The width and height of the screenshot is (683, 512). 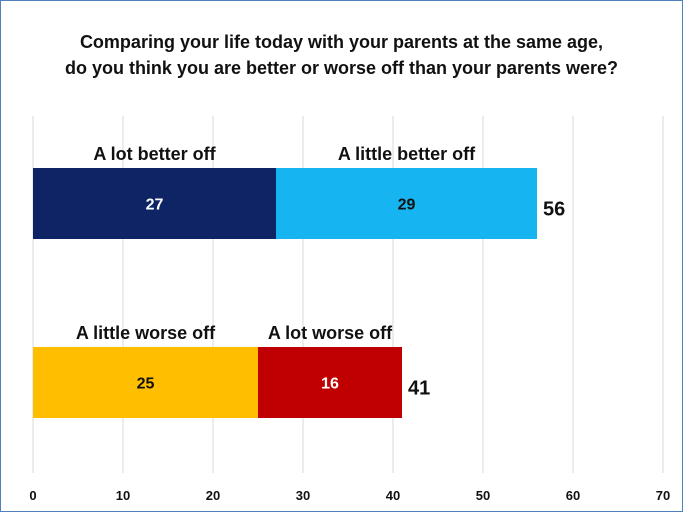 I want to click on segment-category-label: A lot better off, so click(x=154, y=154).